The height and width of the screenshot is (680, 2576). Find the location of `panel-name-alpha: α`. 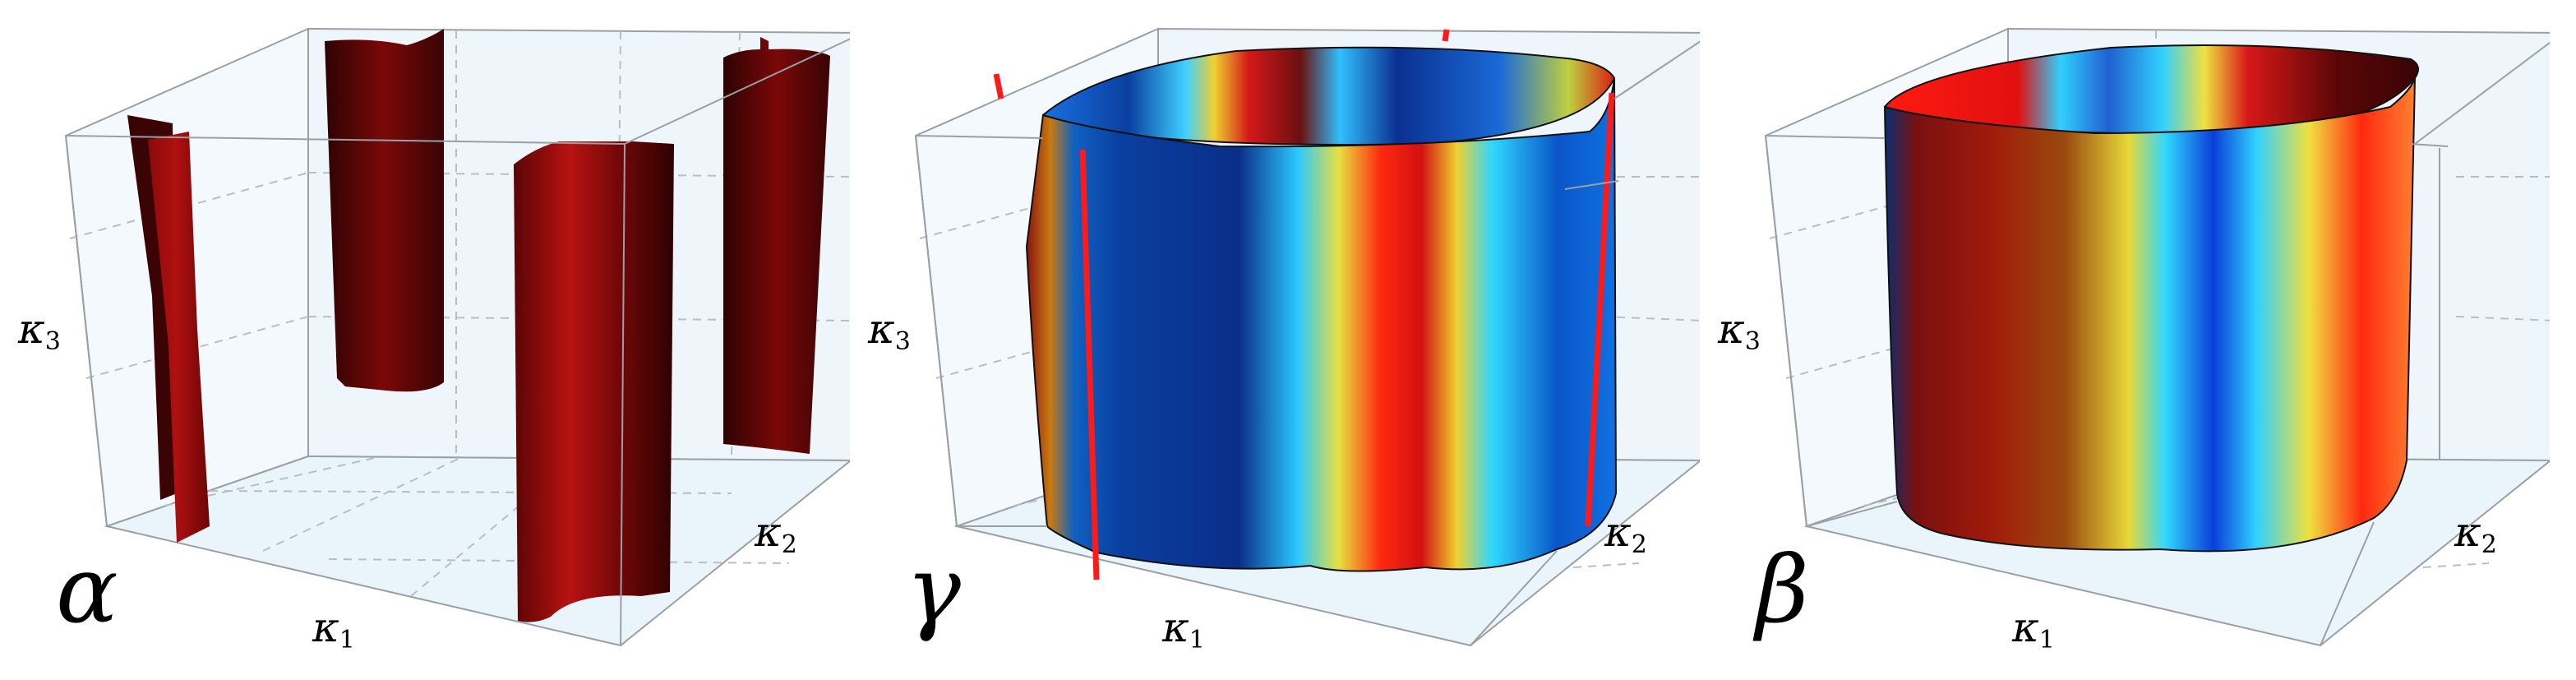

panel-name-alpha: α is located at coordinates (87, 590).